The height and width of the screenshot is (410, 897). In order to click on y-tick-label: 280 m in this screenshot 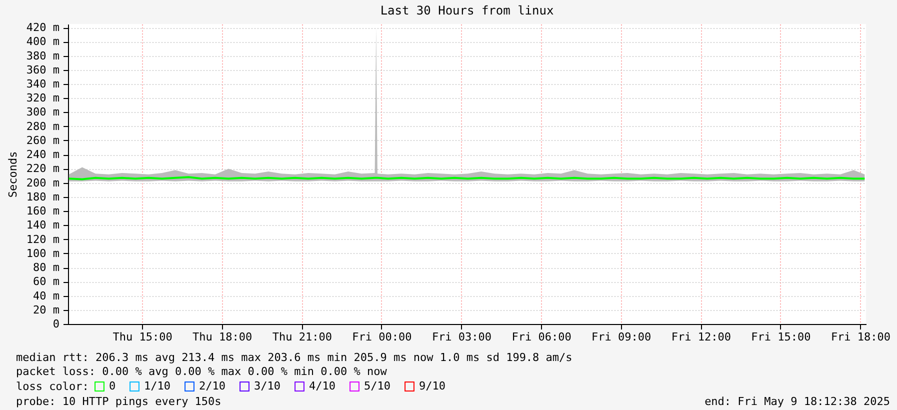, I will do `click(43, 126)`.